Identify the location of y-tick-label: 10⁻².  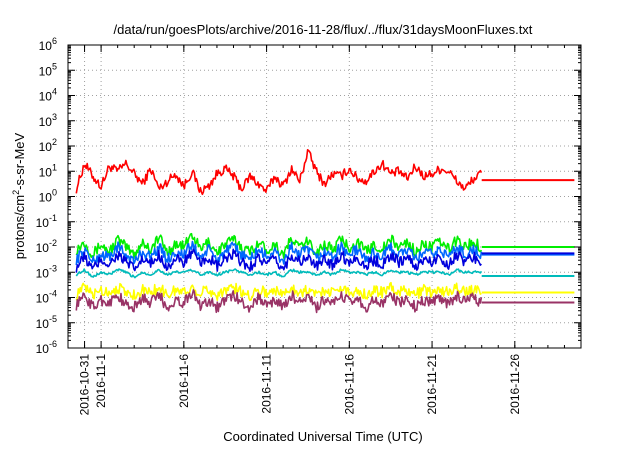
(46, 246).